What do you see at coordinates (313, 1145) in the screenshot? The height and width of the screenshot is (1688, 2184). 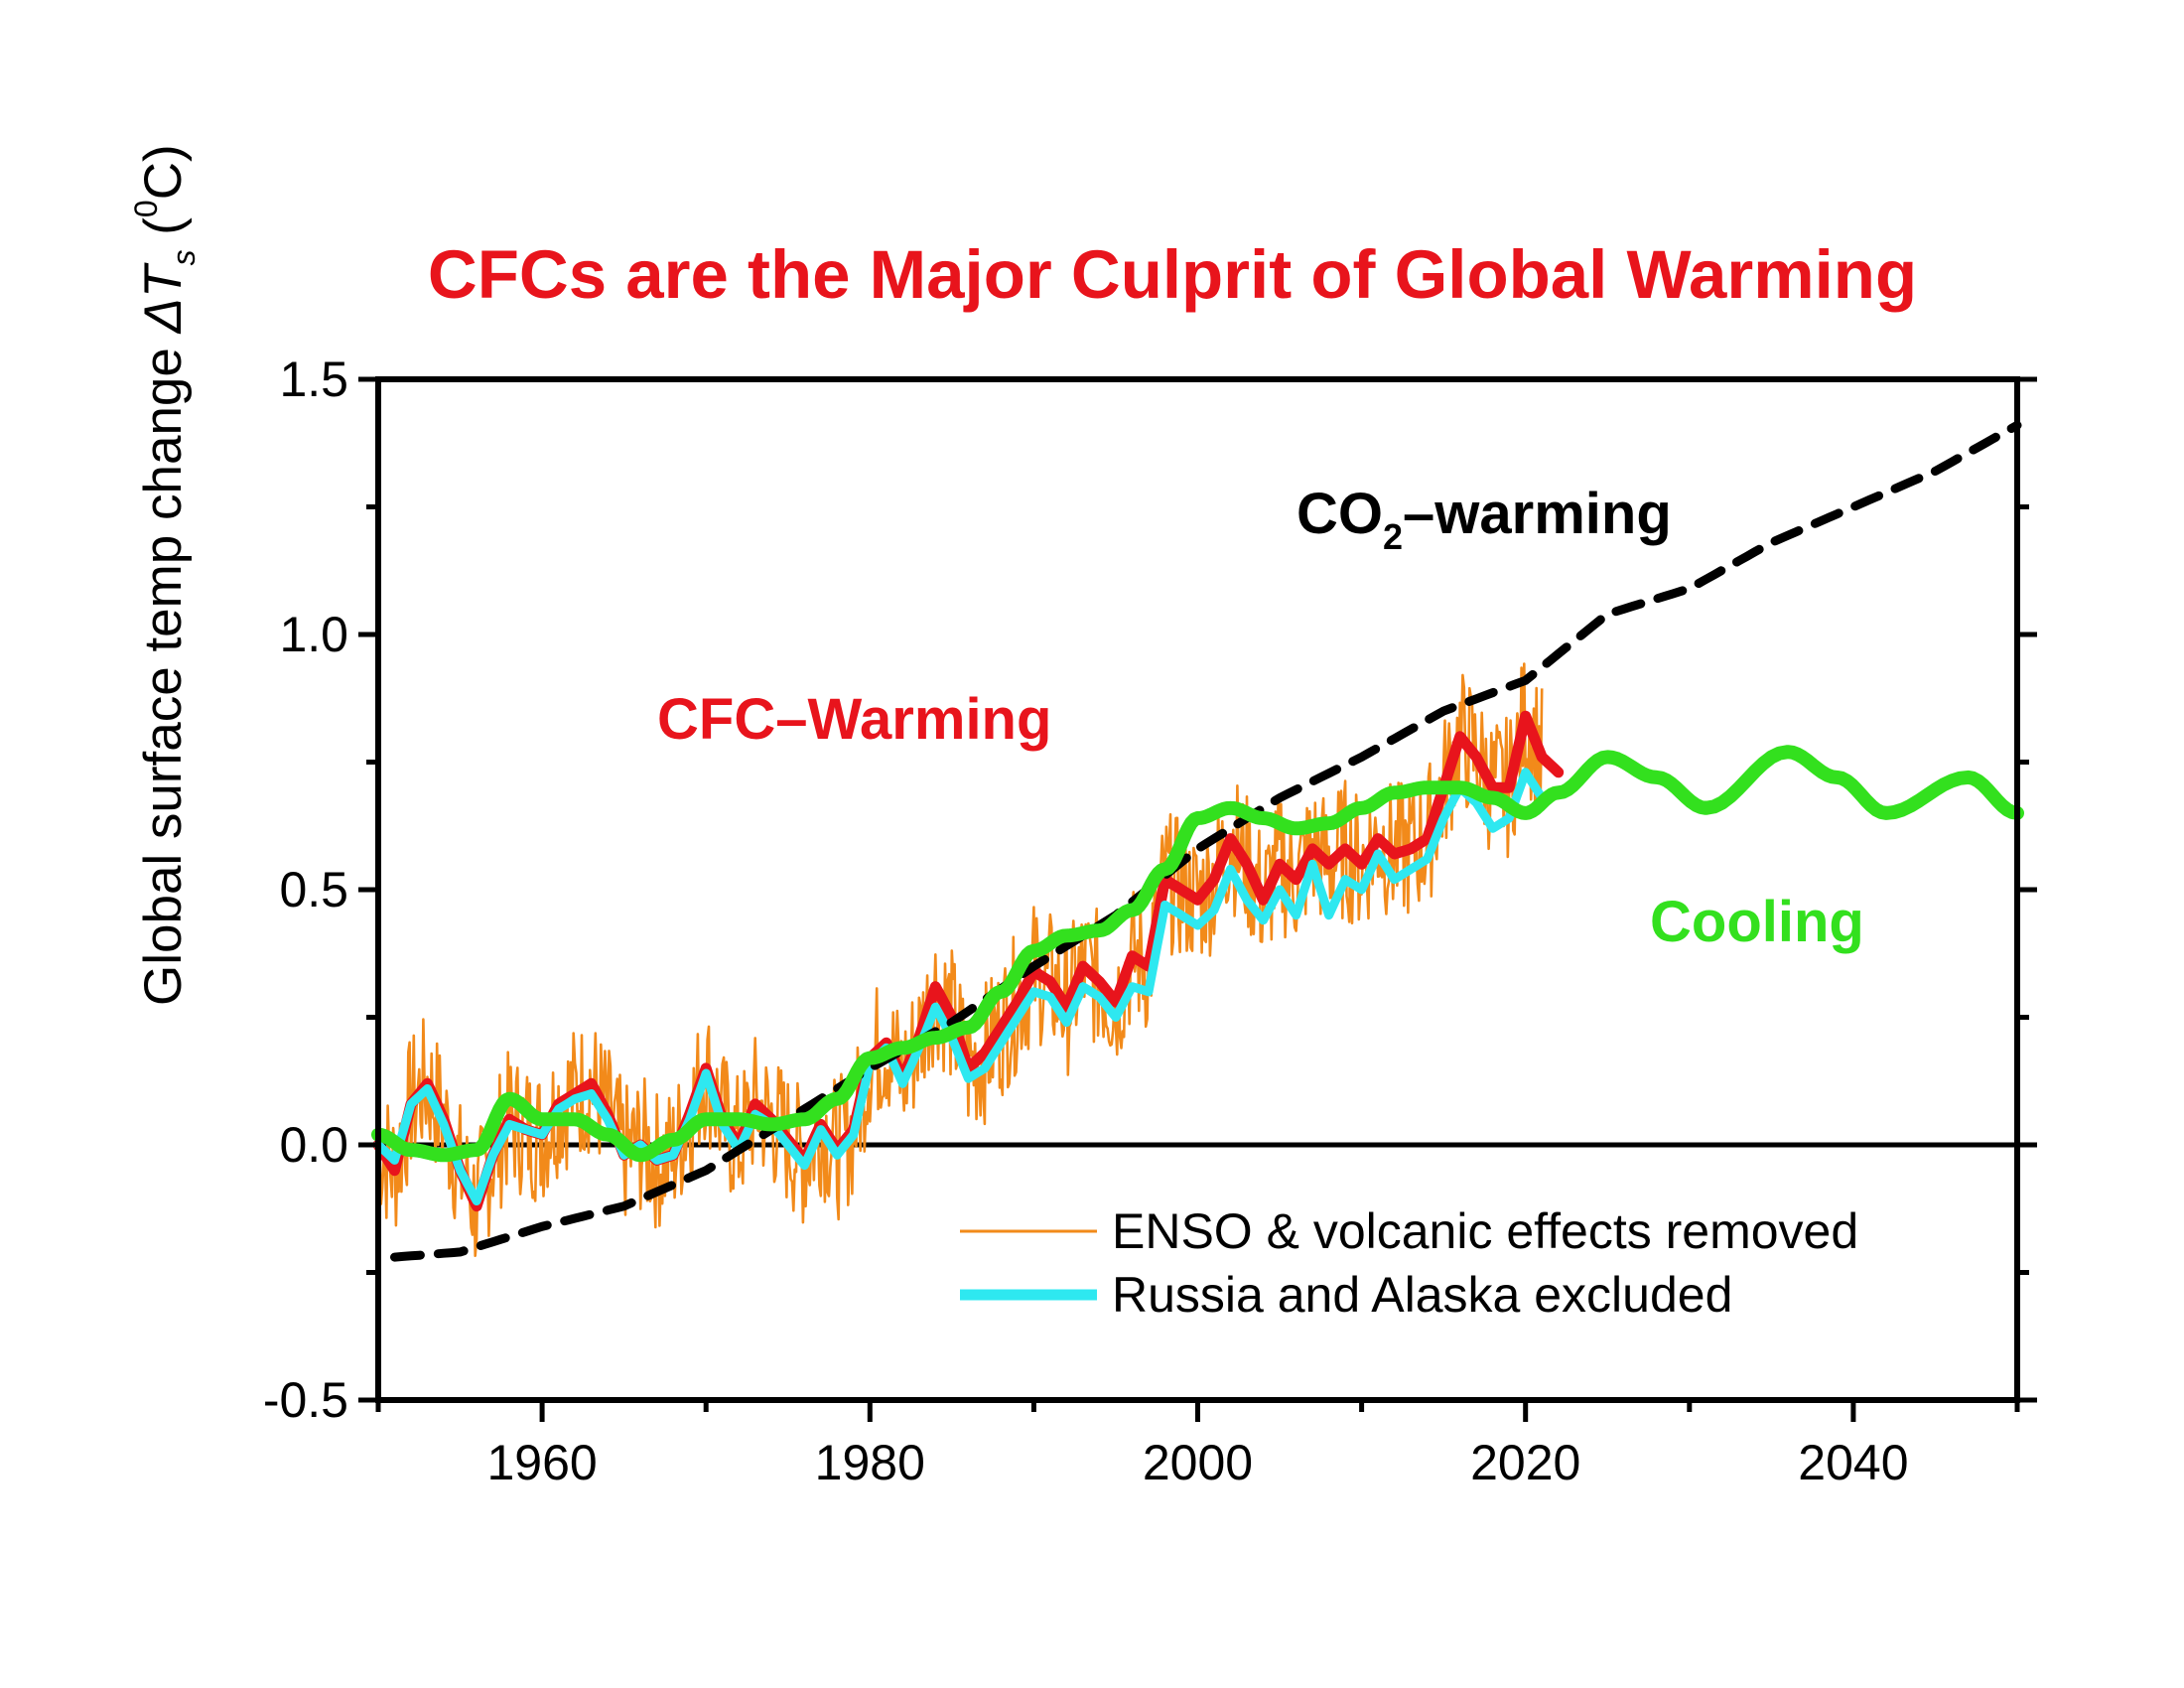 I see `y-tick-label: 0.0` at bounding box center [313, 1145].